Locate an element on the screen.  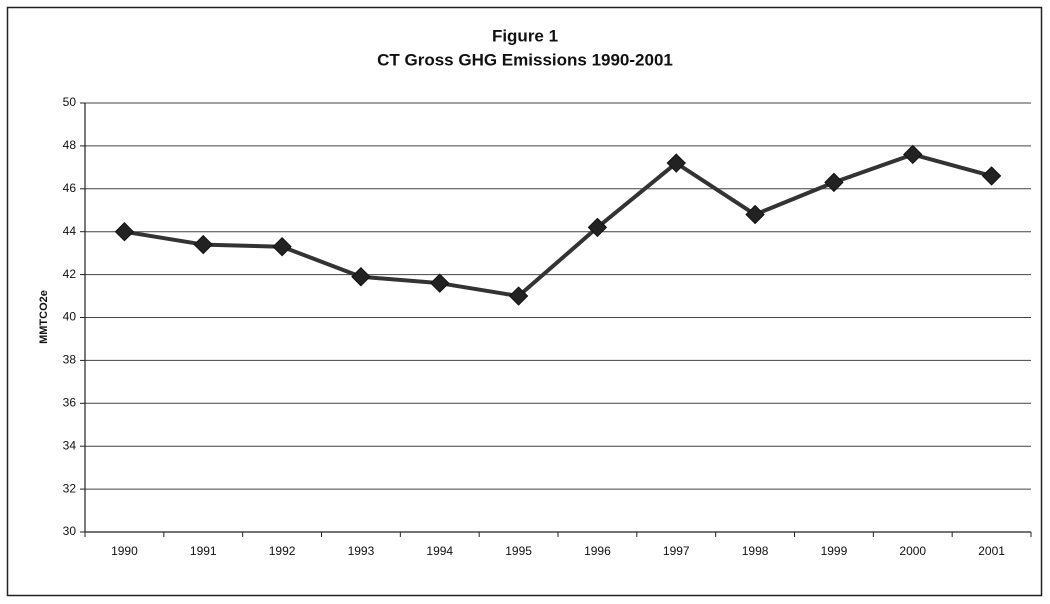
y-tick-label: 32 is located at coordinates (70, 488).